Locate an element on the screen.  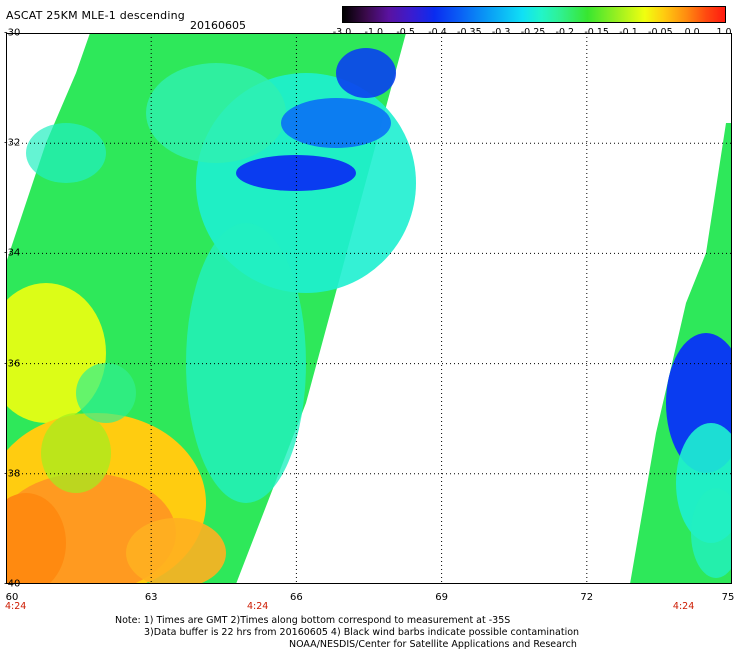
colorbar is located at coordinates (534, 14).